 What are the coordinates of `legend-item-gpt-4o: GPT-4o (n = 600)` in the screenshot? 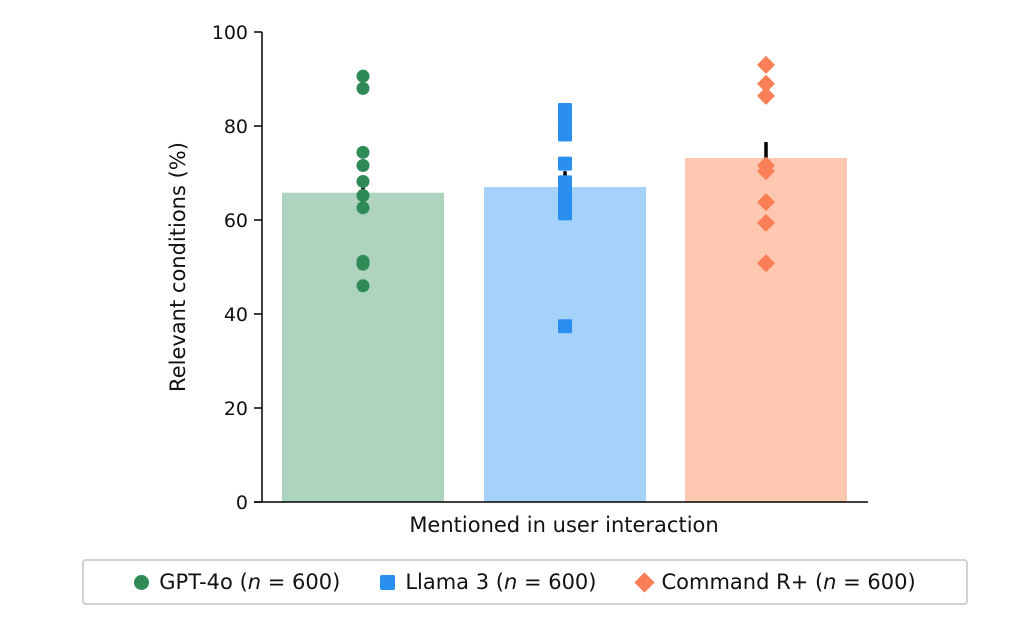 It's located at (237, 582).